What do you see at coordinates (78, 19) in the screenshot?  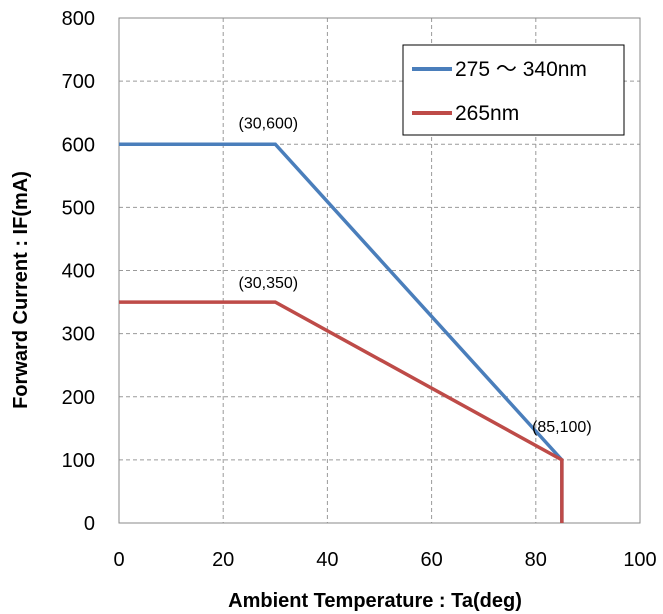 I see `y-tick-label: 800` at bounding box center [78, 19].